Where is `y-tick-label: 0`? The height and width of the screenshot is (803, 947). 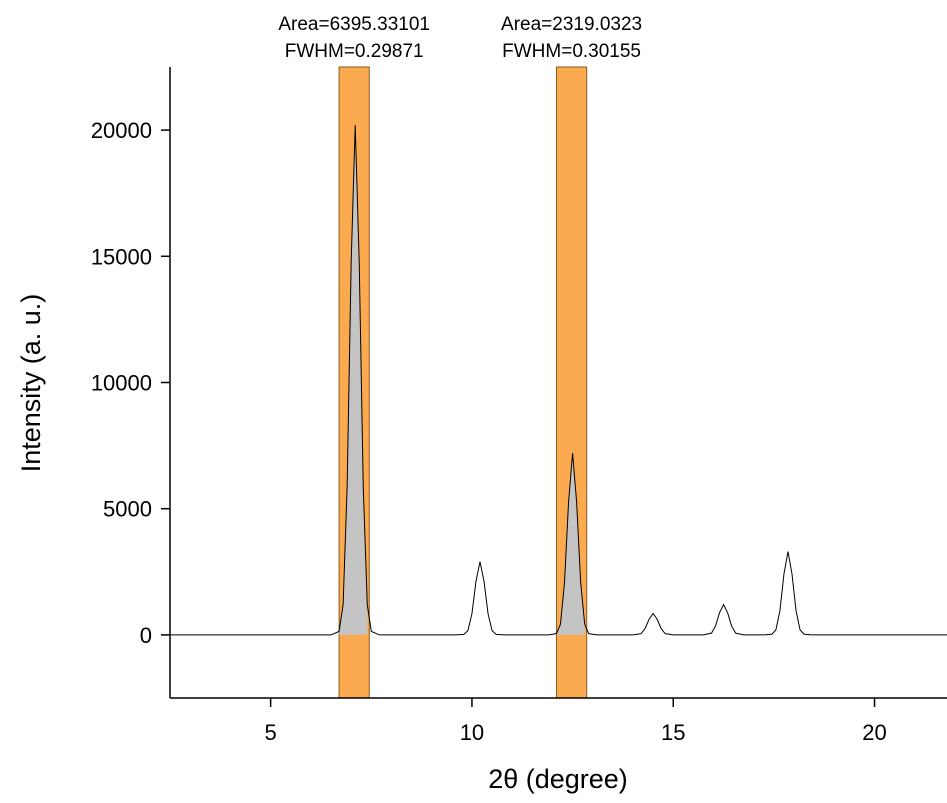
y-tick-label: 0 is located at coordinates (146, 635).